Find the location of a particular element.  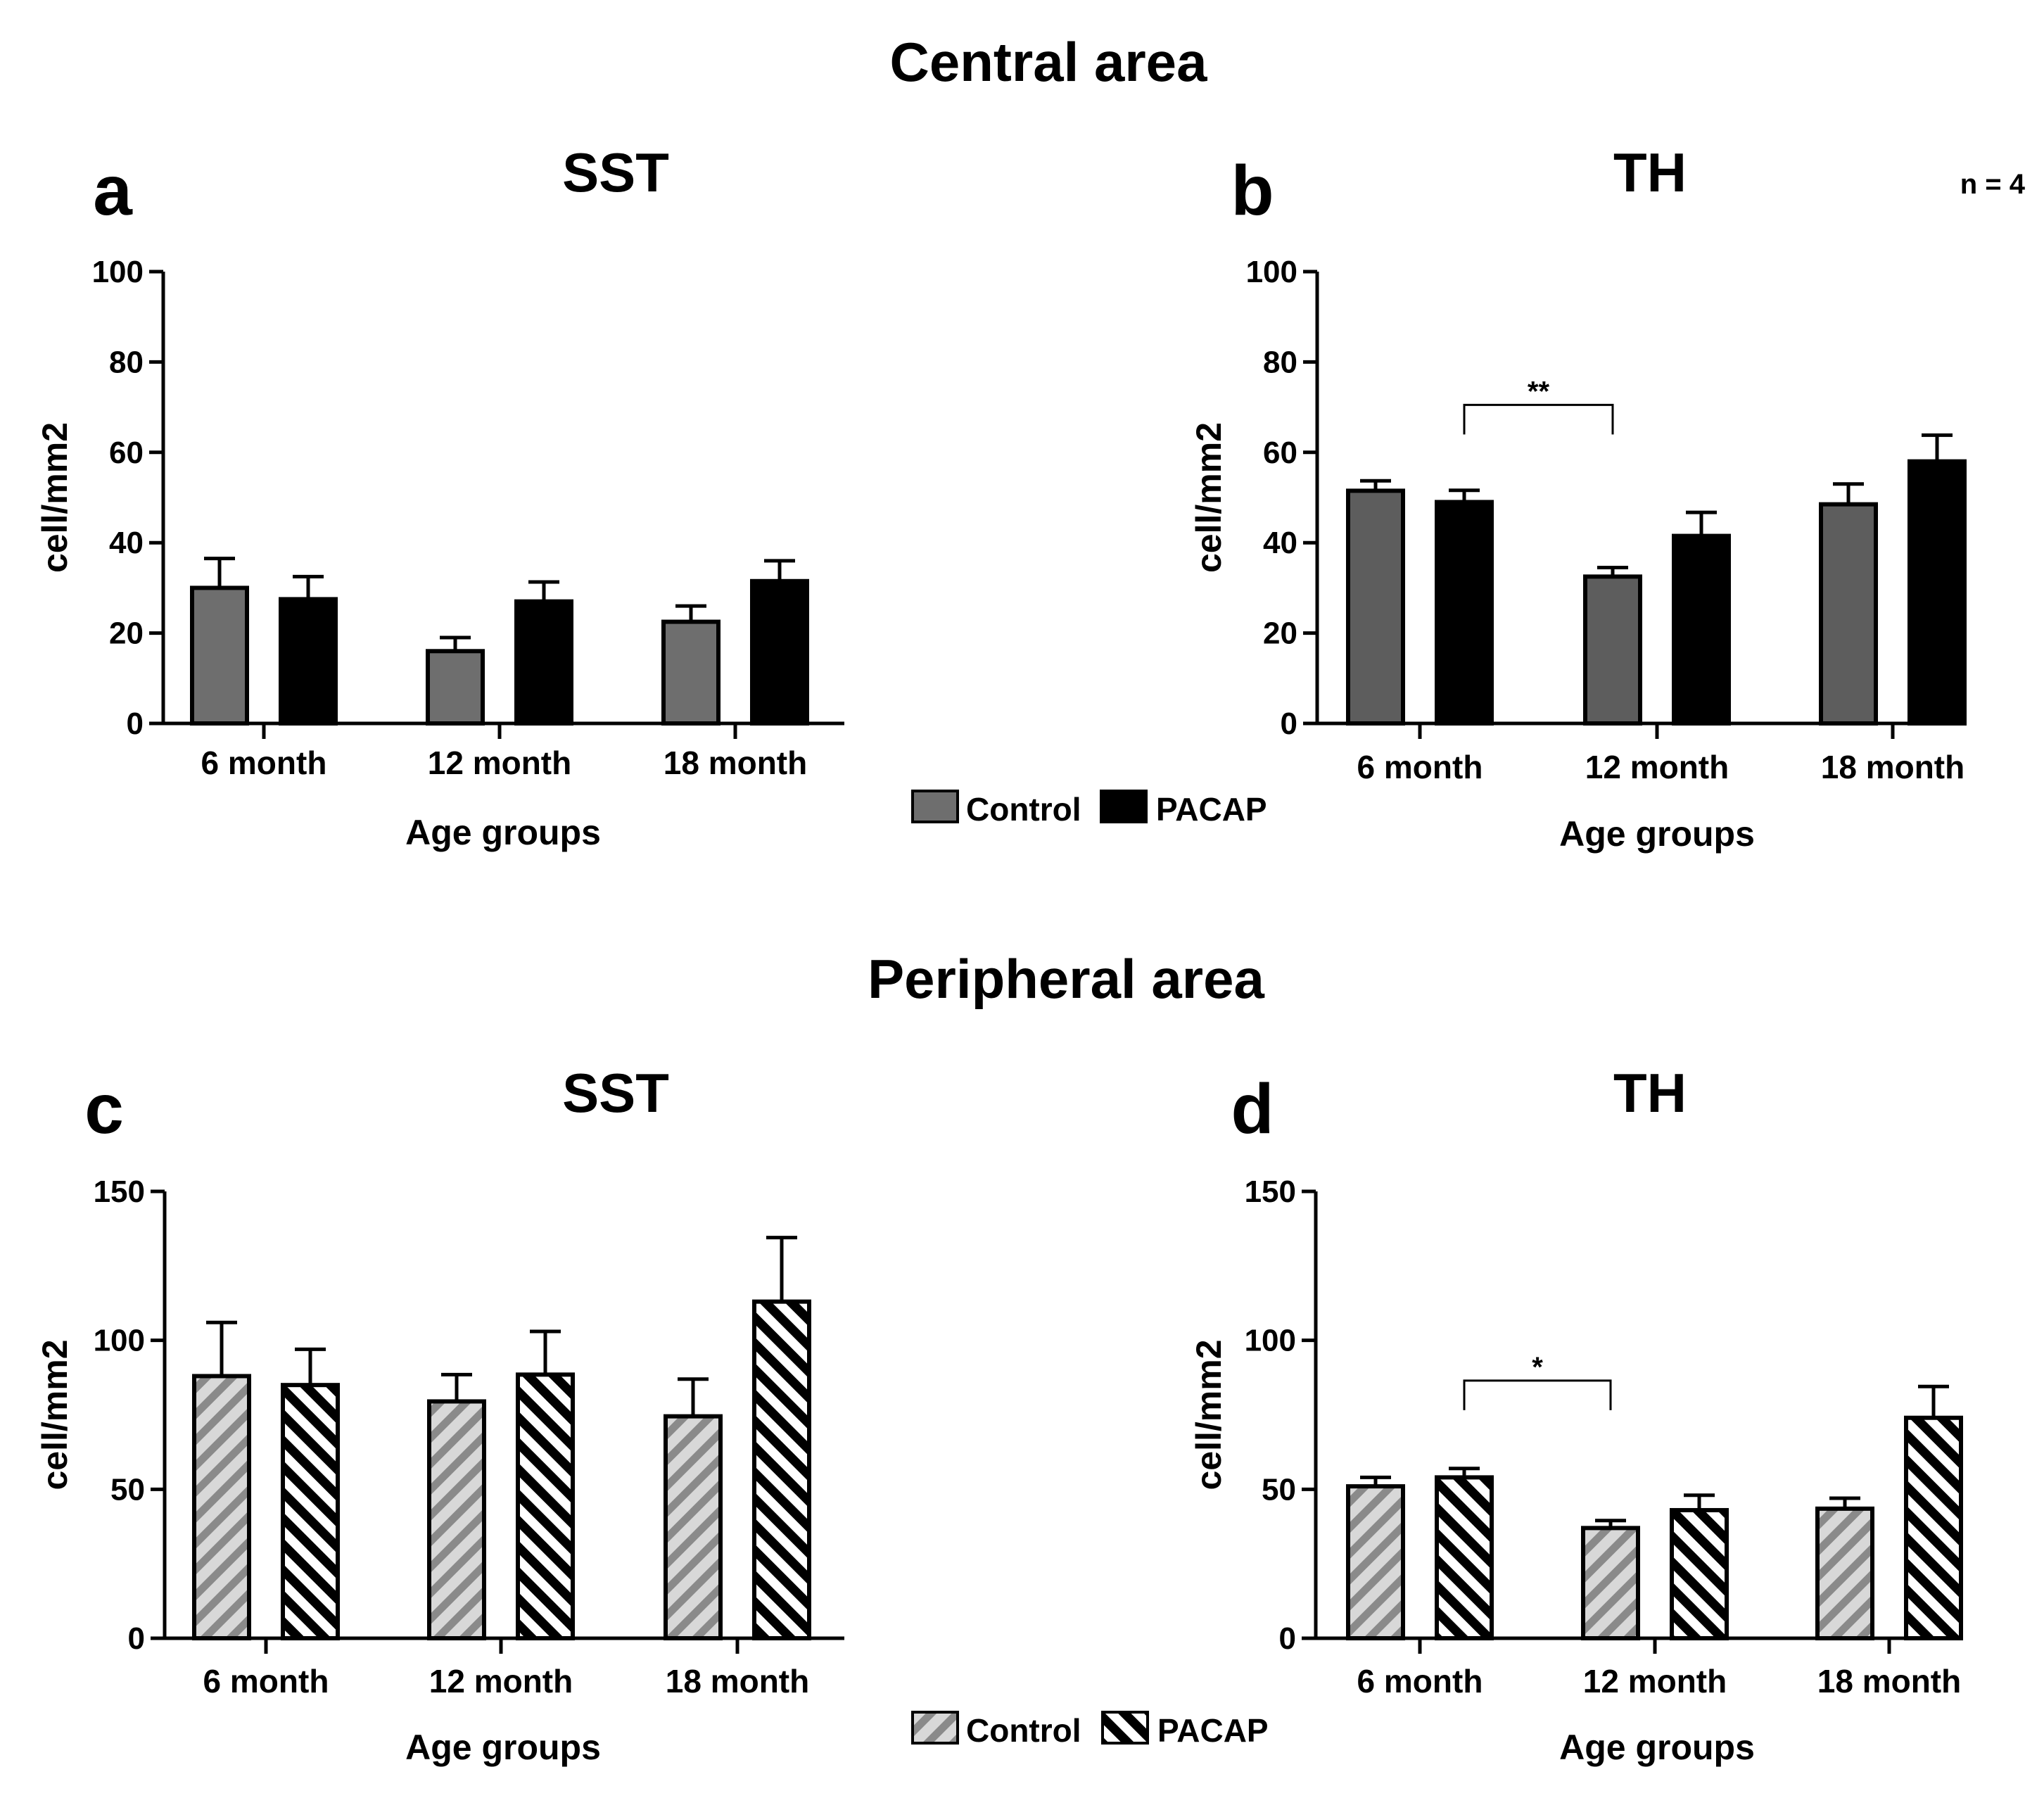

panel-letter-a: a is located at coordinates (113, 190).